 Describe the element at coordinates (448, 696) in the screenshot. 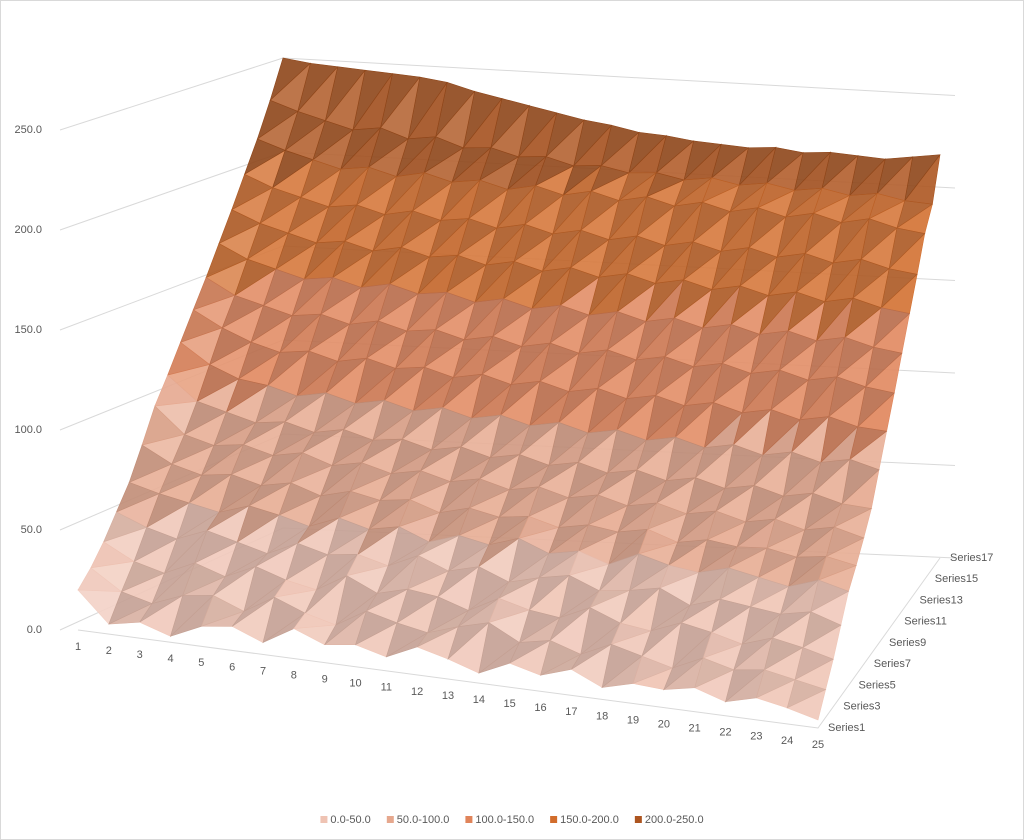

I see `x-tick-label: 13` at that location.